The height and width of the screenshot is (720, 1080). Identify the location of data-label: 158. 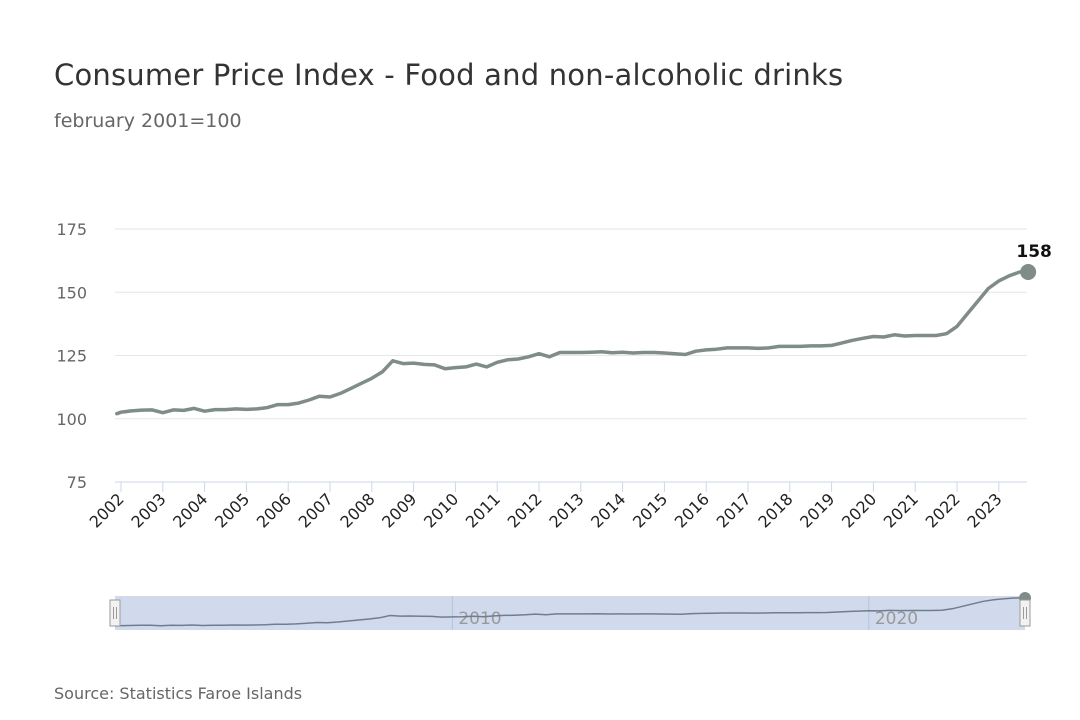
(1034, 252).